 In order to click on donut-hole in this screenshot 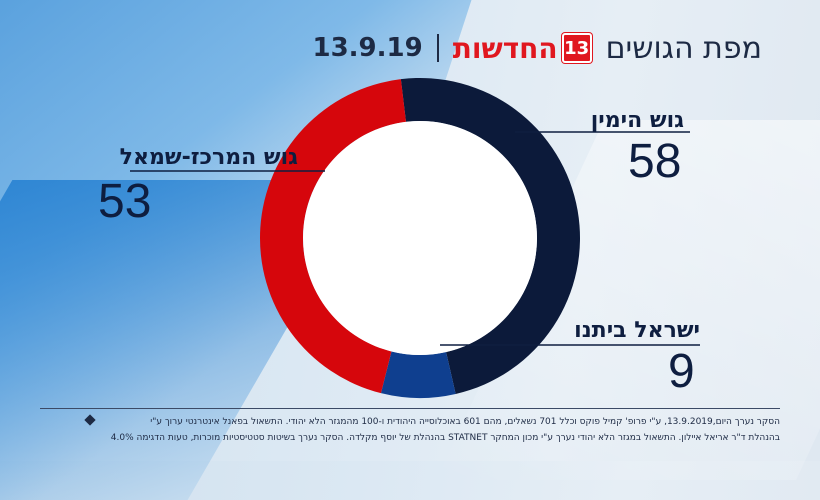, I will do `click(420, 238)`.